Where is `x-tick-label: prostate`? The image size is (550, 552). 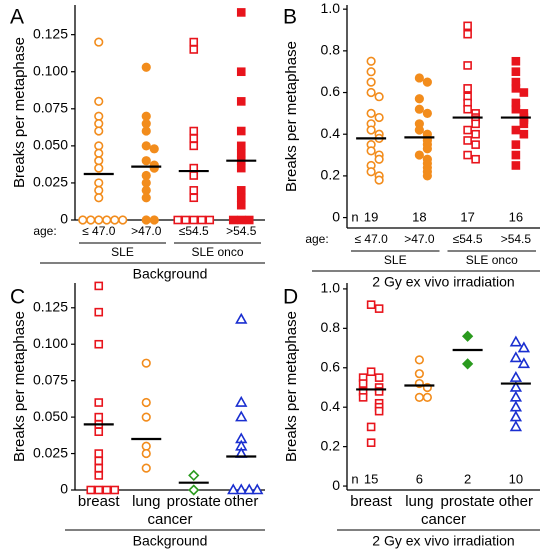 x-tick-label: prostate is located at coordinates (468, 501).